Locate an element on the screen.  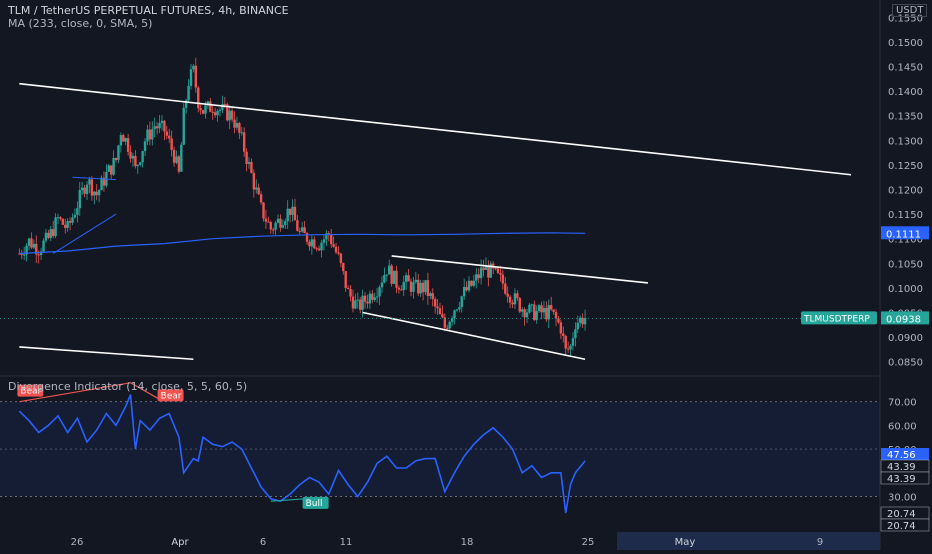
osc-value-label: 47.56 is located at coordinates (901, 455).